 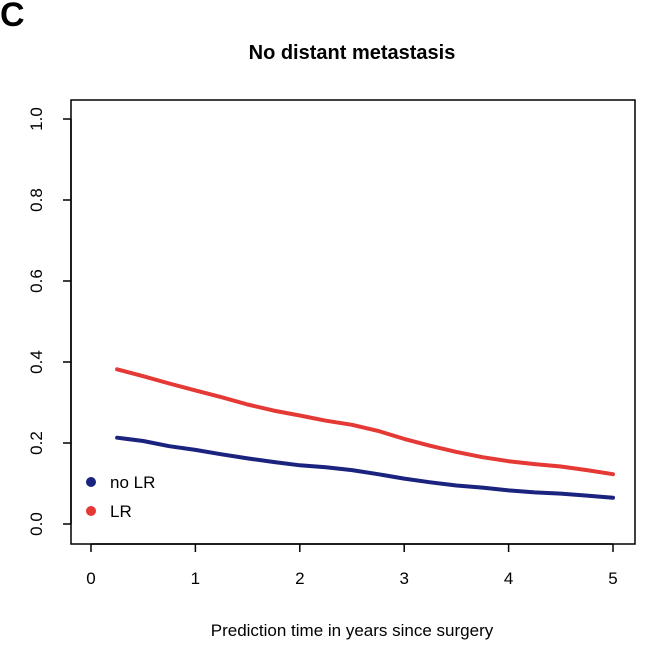 What do you see at coordinates (121, 511) in the screenshot?
I see `legend-label-1: LR` at bounding box center [121, 511].